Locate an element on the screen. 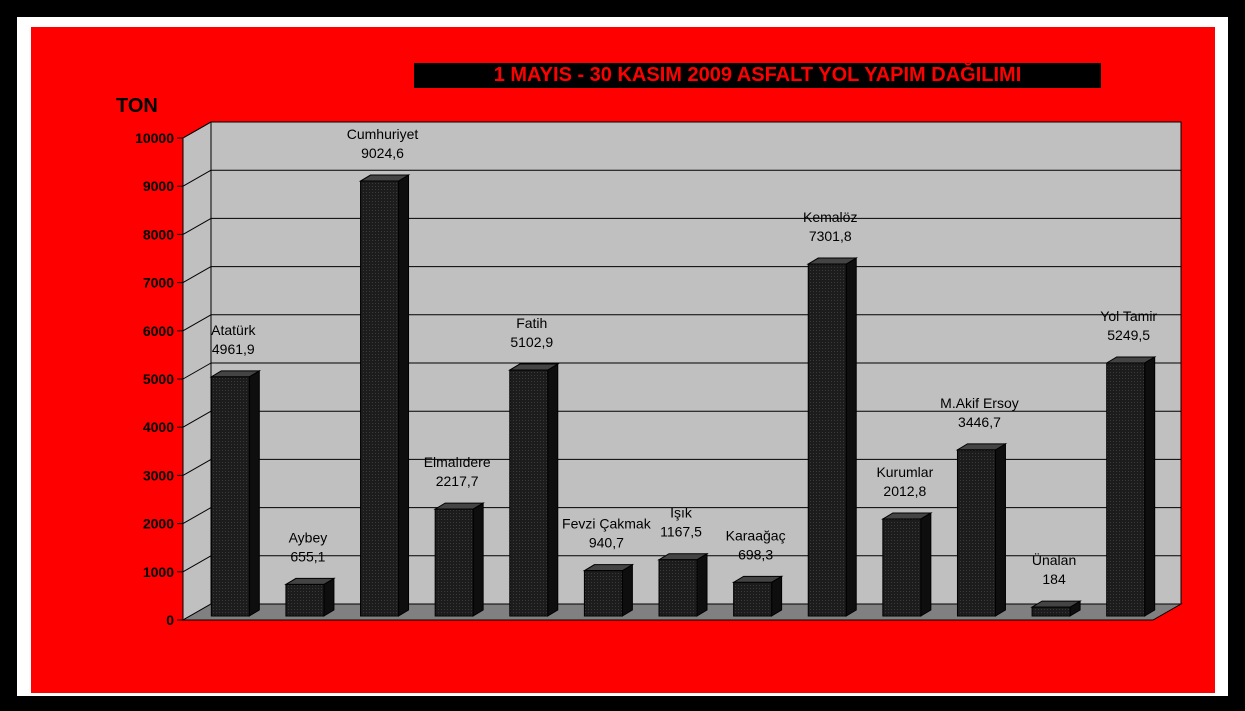 The height and width of the screenshot is (711, 1245). bar-category-label: Cumhuriyet is located at coordinates (383, 134).